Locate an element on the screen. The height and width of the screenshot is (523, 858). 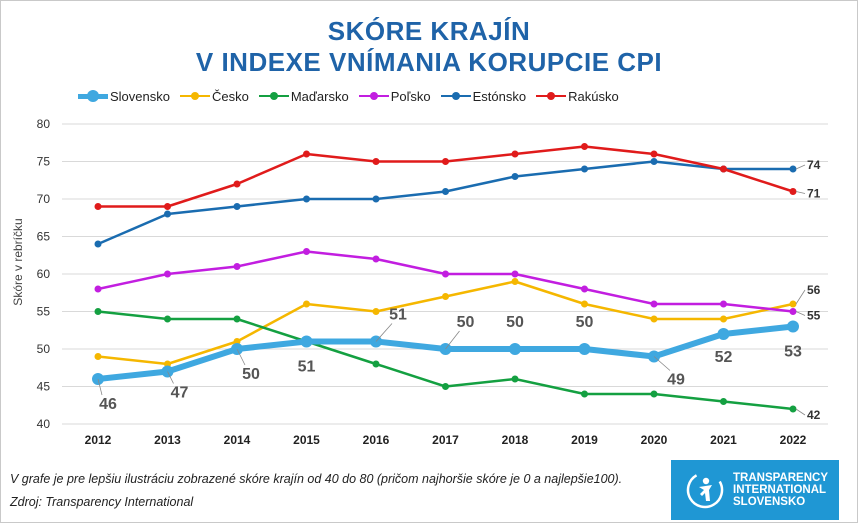
y-tick-label: 40 is located at coordinates (44, 424).